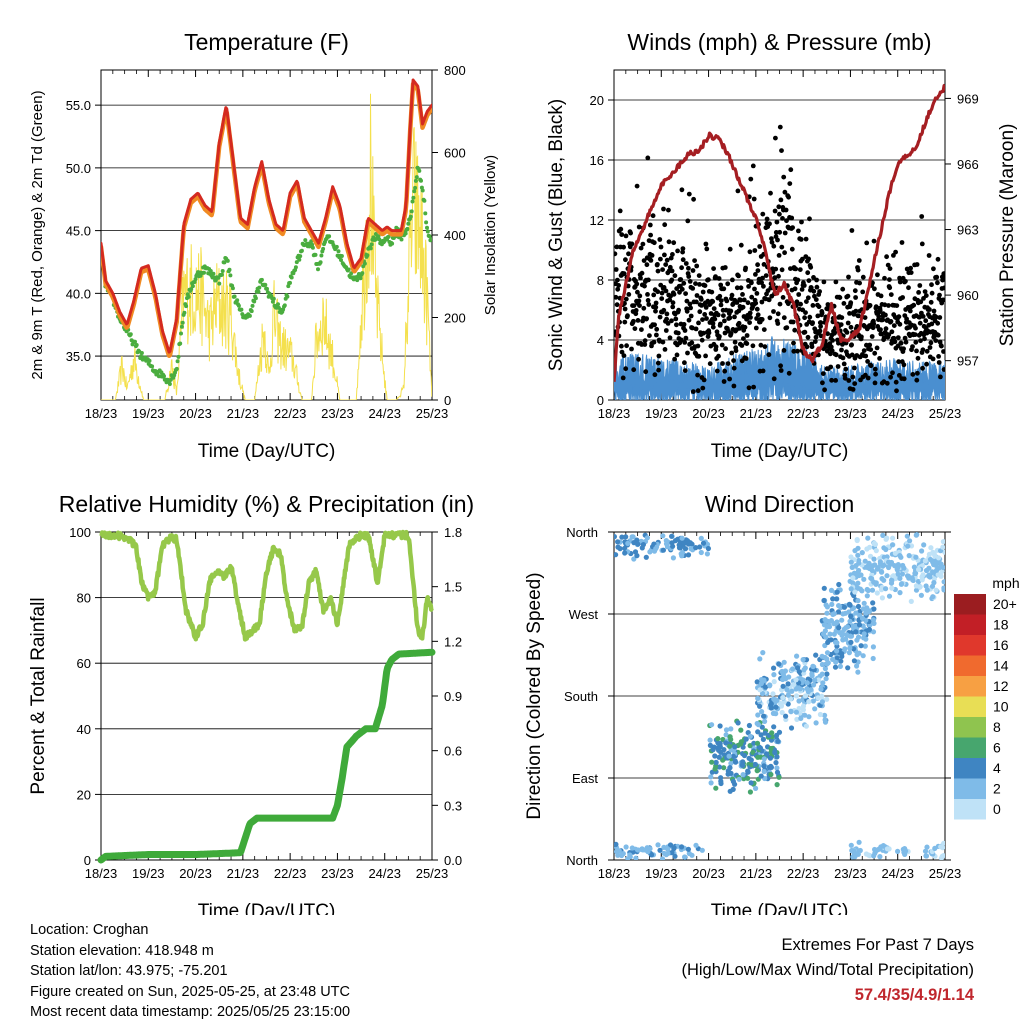  I want to click on station-latlon: Station lat/lon: 43.975; -75.201, so click(129, 971).